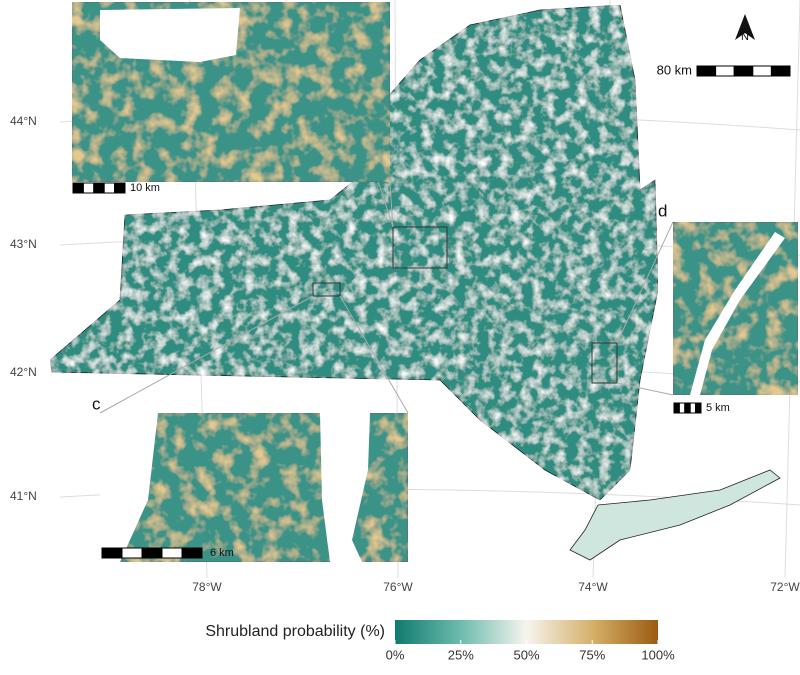 The height and width of the screenshot is (675, 800). I want to click on north-label: N, so click(745, 37).